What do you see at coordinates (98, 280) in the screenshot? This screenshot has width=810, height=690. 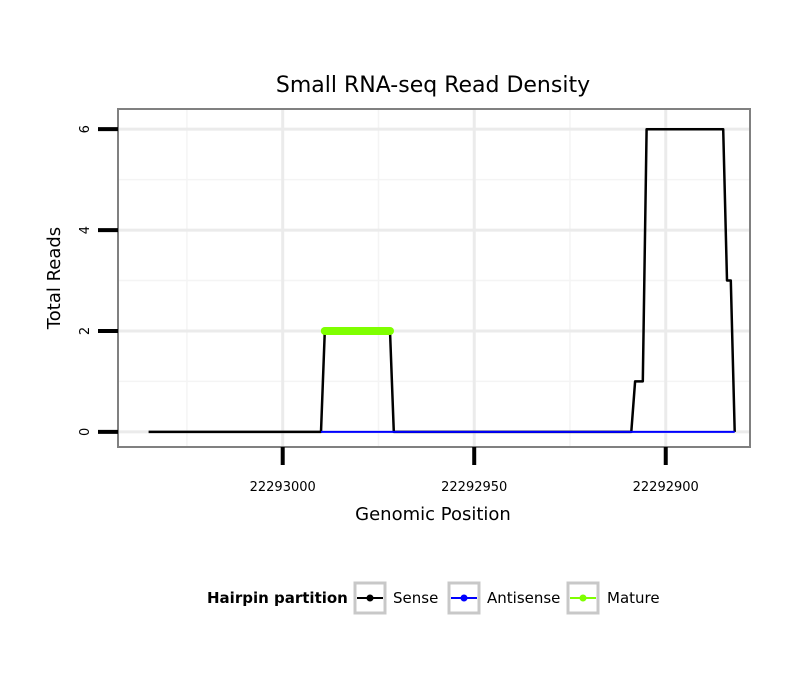 I see `y-axis: 0 2 4 6` at bounding box center [98, 280].